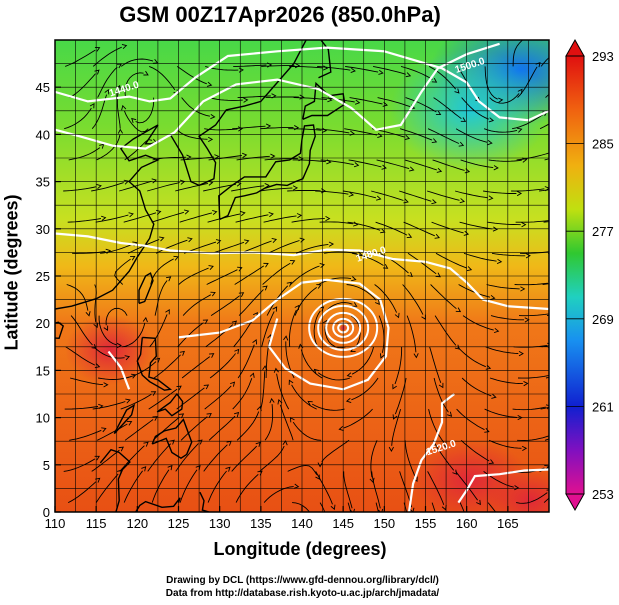  I want to click on height-contour, so click(277, 96).